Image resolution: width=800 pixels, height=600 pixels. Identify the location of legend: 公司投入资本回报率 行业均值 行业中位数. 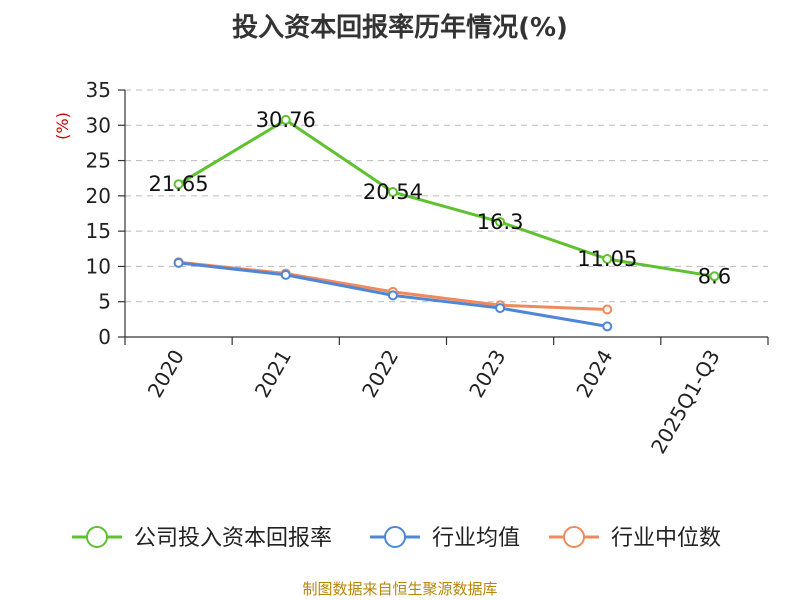
(396, 538).